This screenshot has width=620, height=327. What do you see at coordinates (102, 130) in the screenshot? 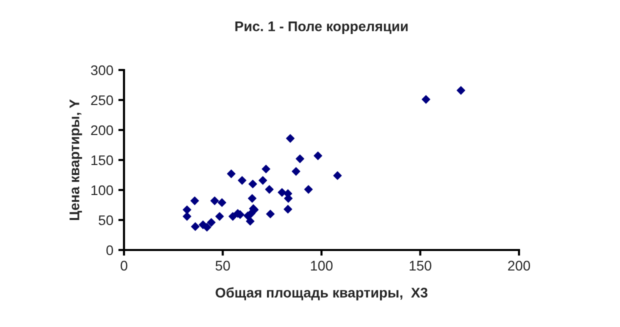
I see `y-tick-label: 200` at bounding box center [102, 130].